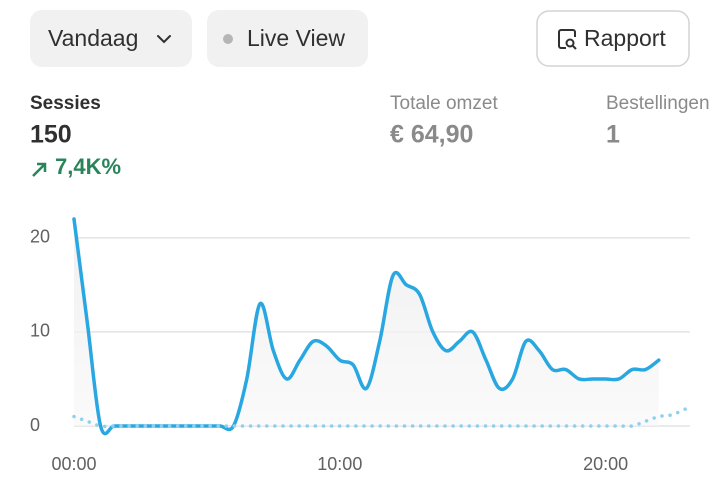 The height and width of the screenshot is (501, 720). What do you see at coordinates (613, 135) in the screenshot?
I see `metric-value: 1` at bounding box center [613, 135].